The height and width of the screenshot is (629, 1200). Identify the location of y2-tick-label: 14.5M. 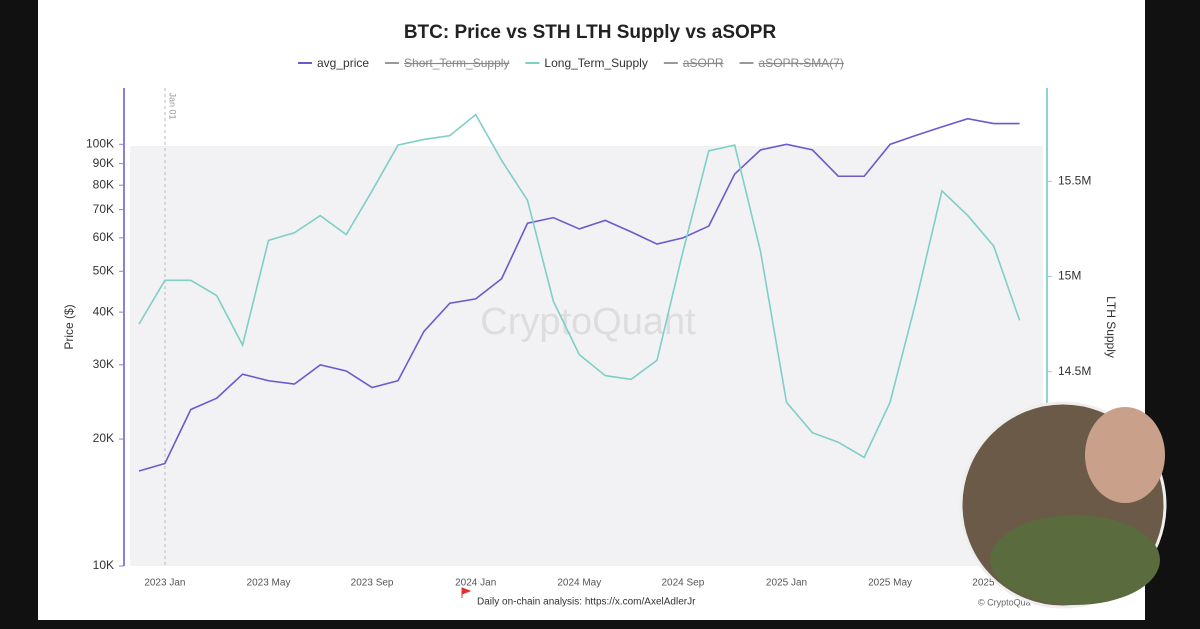
(1074, 371).